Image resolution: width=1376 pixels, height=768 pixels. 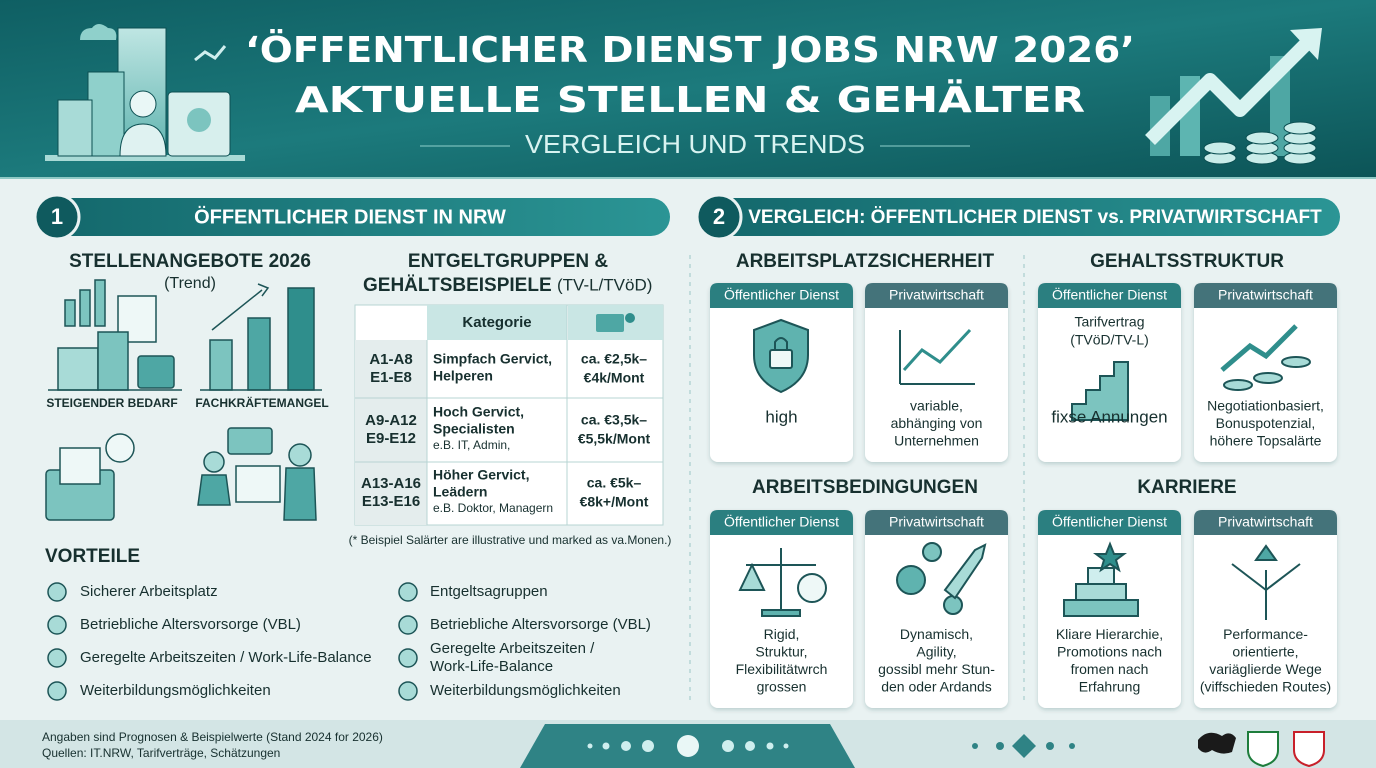 What do you see at coordinates (391, 483) in the screenshot?
I see `grade: A13-A16` at bounding box center [391, 483].